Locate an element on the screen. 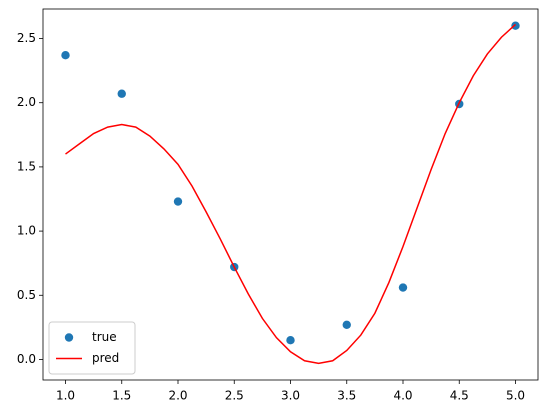  x-tick-label: 4.5 is located at coordinates (459, 396).